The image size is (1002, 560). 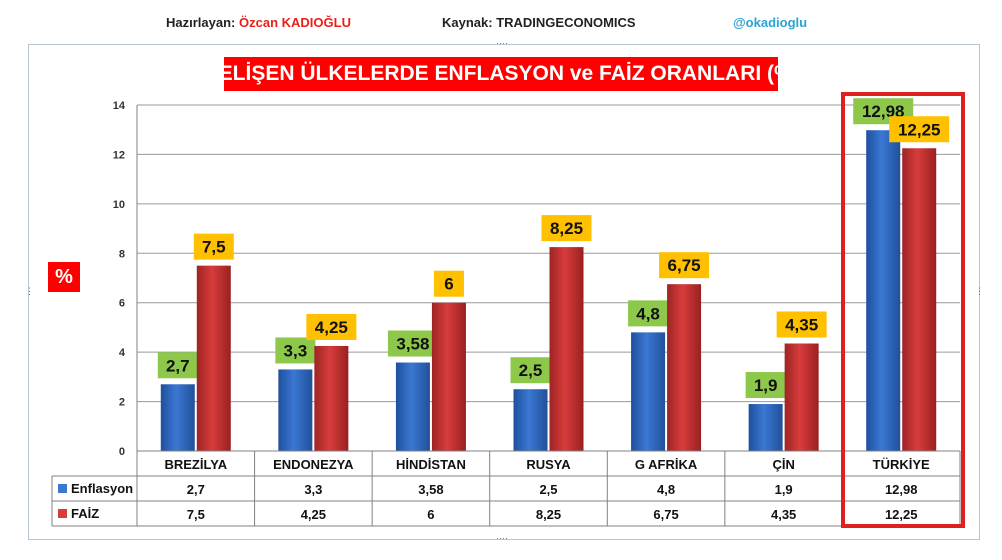 I want to click on y-tick-label: 0, so click(x=122, y=452).